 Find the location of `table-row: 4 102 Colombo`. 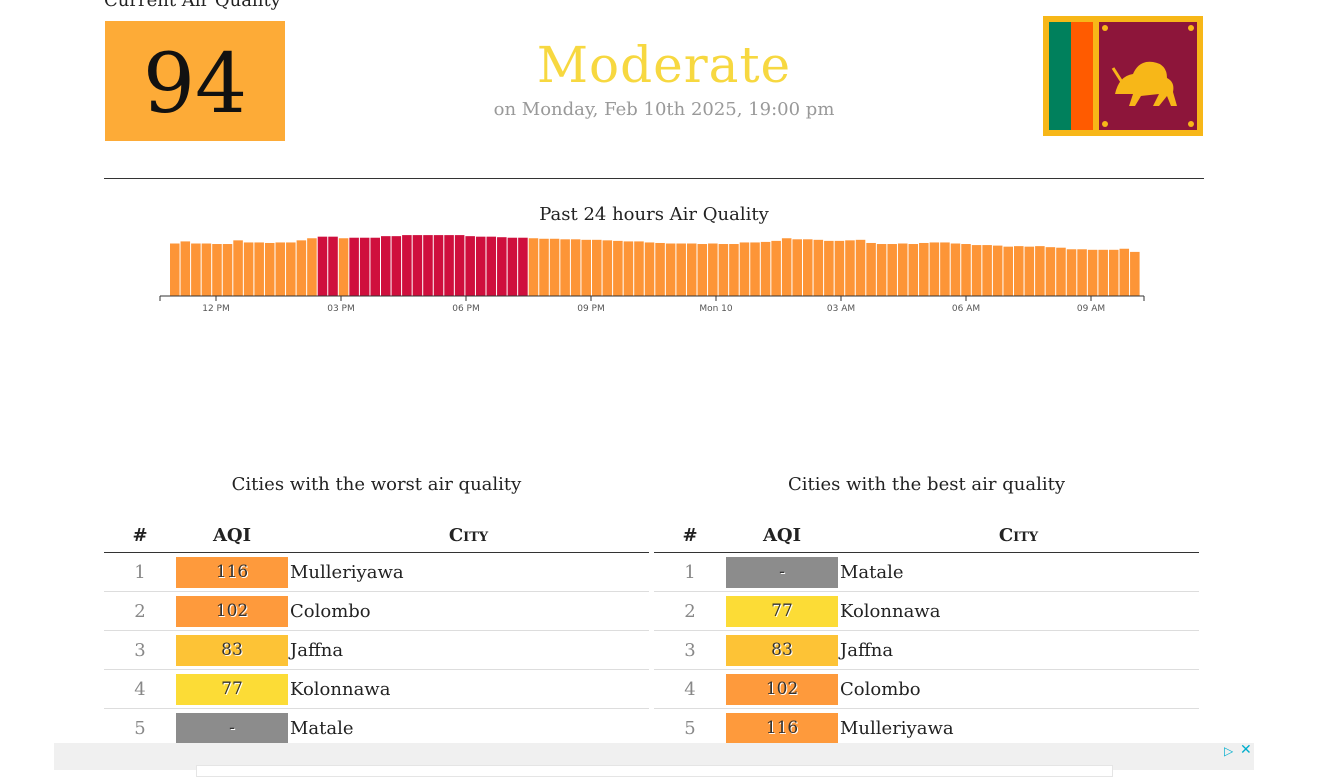

table-row: 4 102 Colombo is located at coordinates (926, 689).